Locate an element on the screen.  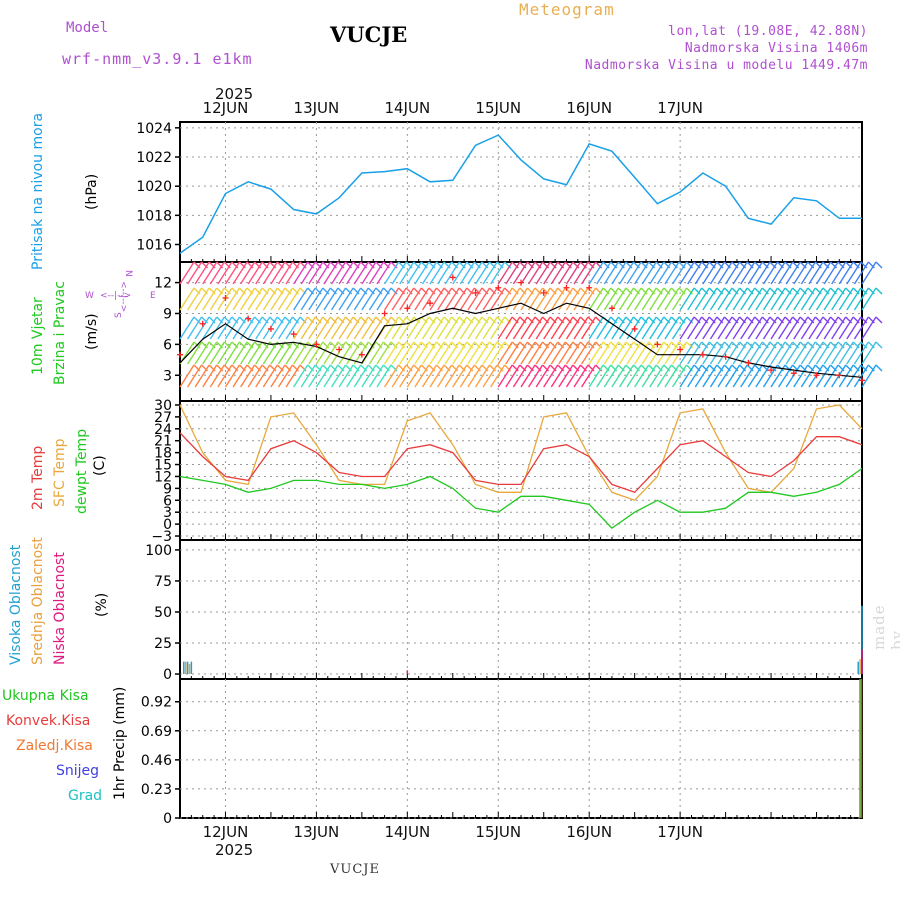
y-tick-label: 27 is located at coordinates (163, 418).